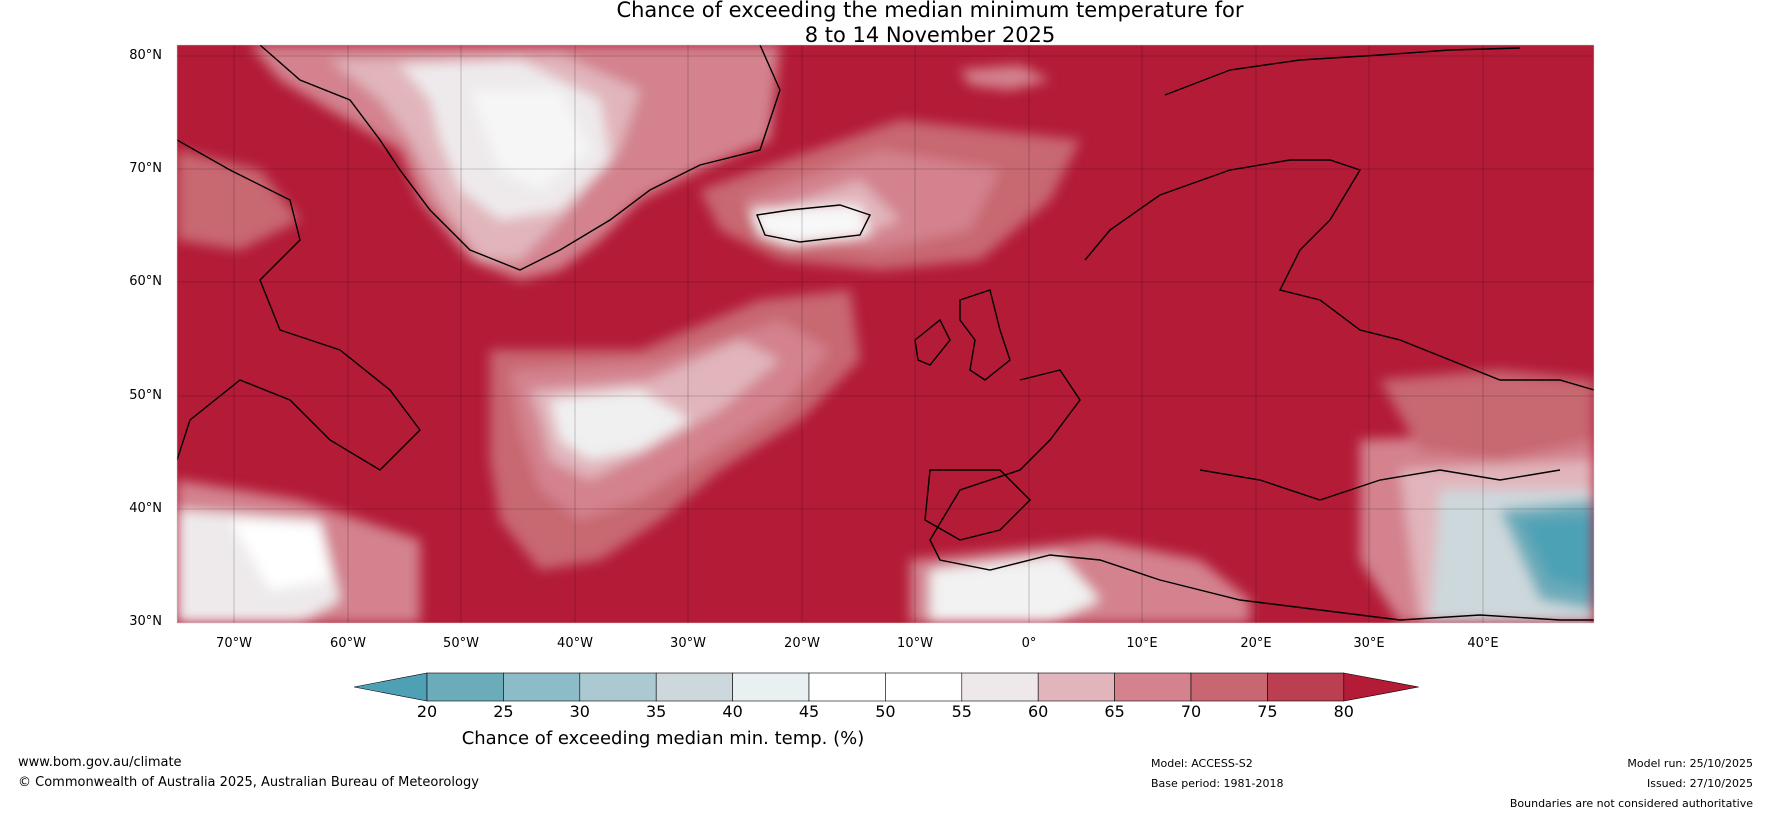 This screenshot has width=1770, height=816. Describe the element at coordinates (579, 711) in the screenshot. I see `colorbar-tick-30: 30` at that location.